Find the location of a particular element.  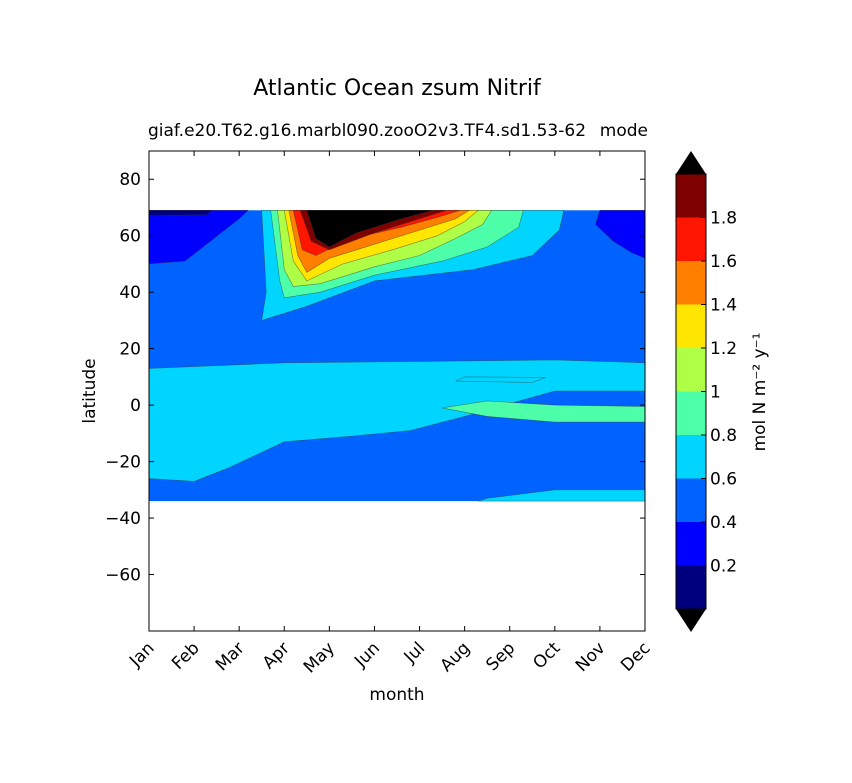

y-tick-label: −60 is located at coordinates (123, 576).